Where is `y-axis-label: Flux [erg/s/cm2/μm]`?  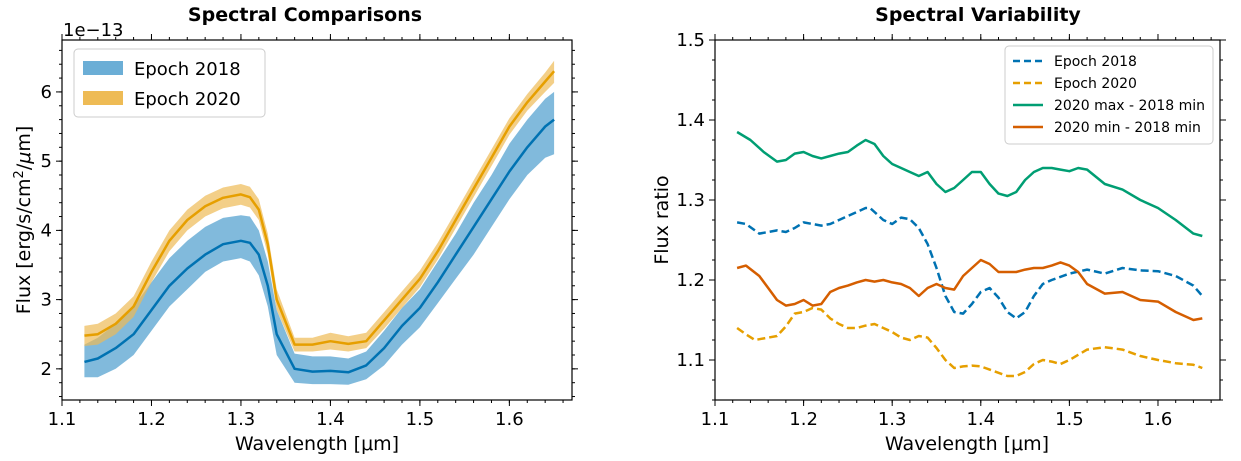
y-axis-label: Flux [erg/s/cm2/μm] is located at coordinates (23, 220).